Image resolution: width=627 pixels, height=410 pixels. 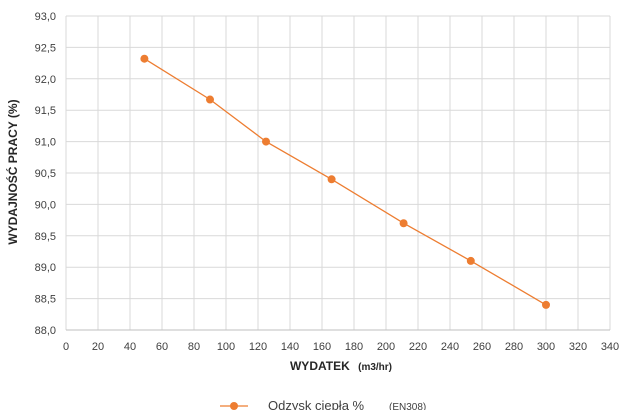 What do you see at coordinates (130, 347) in the screenshot?
I see `x-tick-label: 40` at bounding box center [130, 347].